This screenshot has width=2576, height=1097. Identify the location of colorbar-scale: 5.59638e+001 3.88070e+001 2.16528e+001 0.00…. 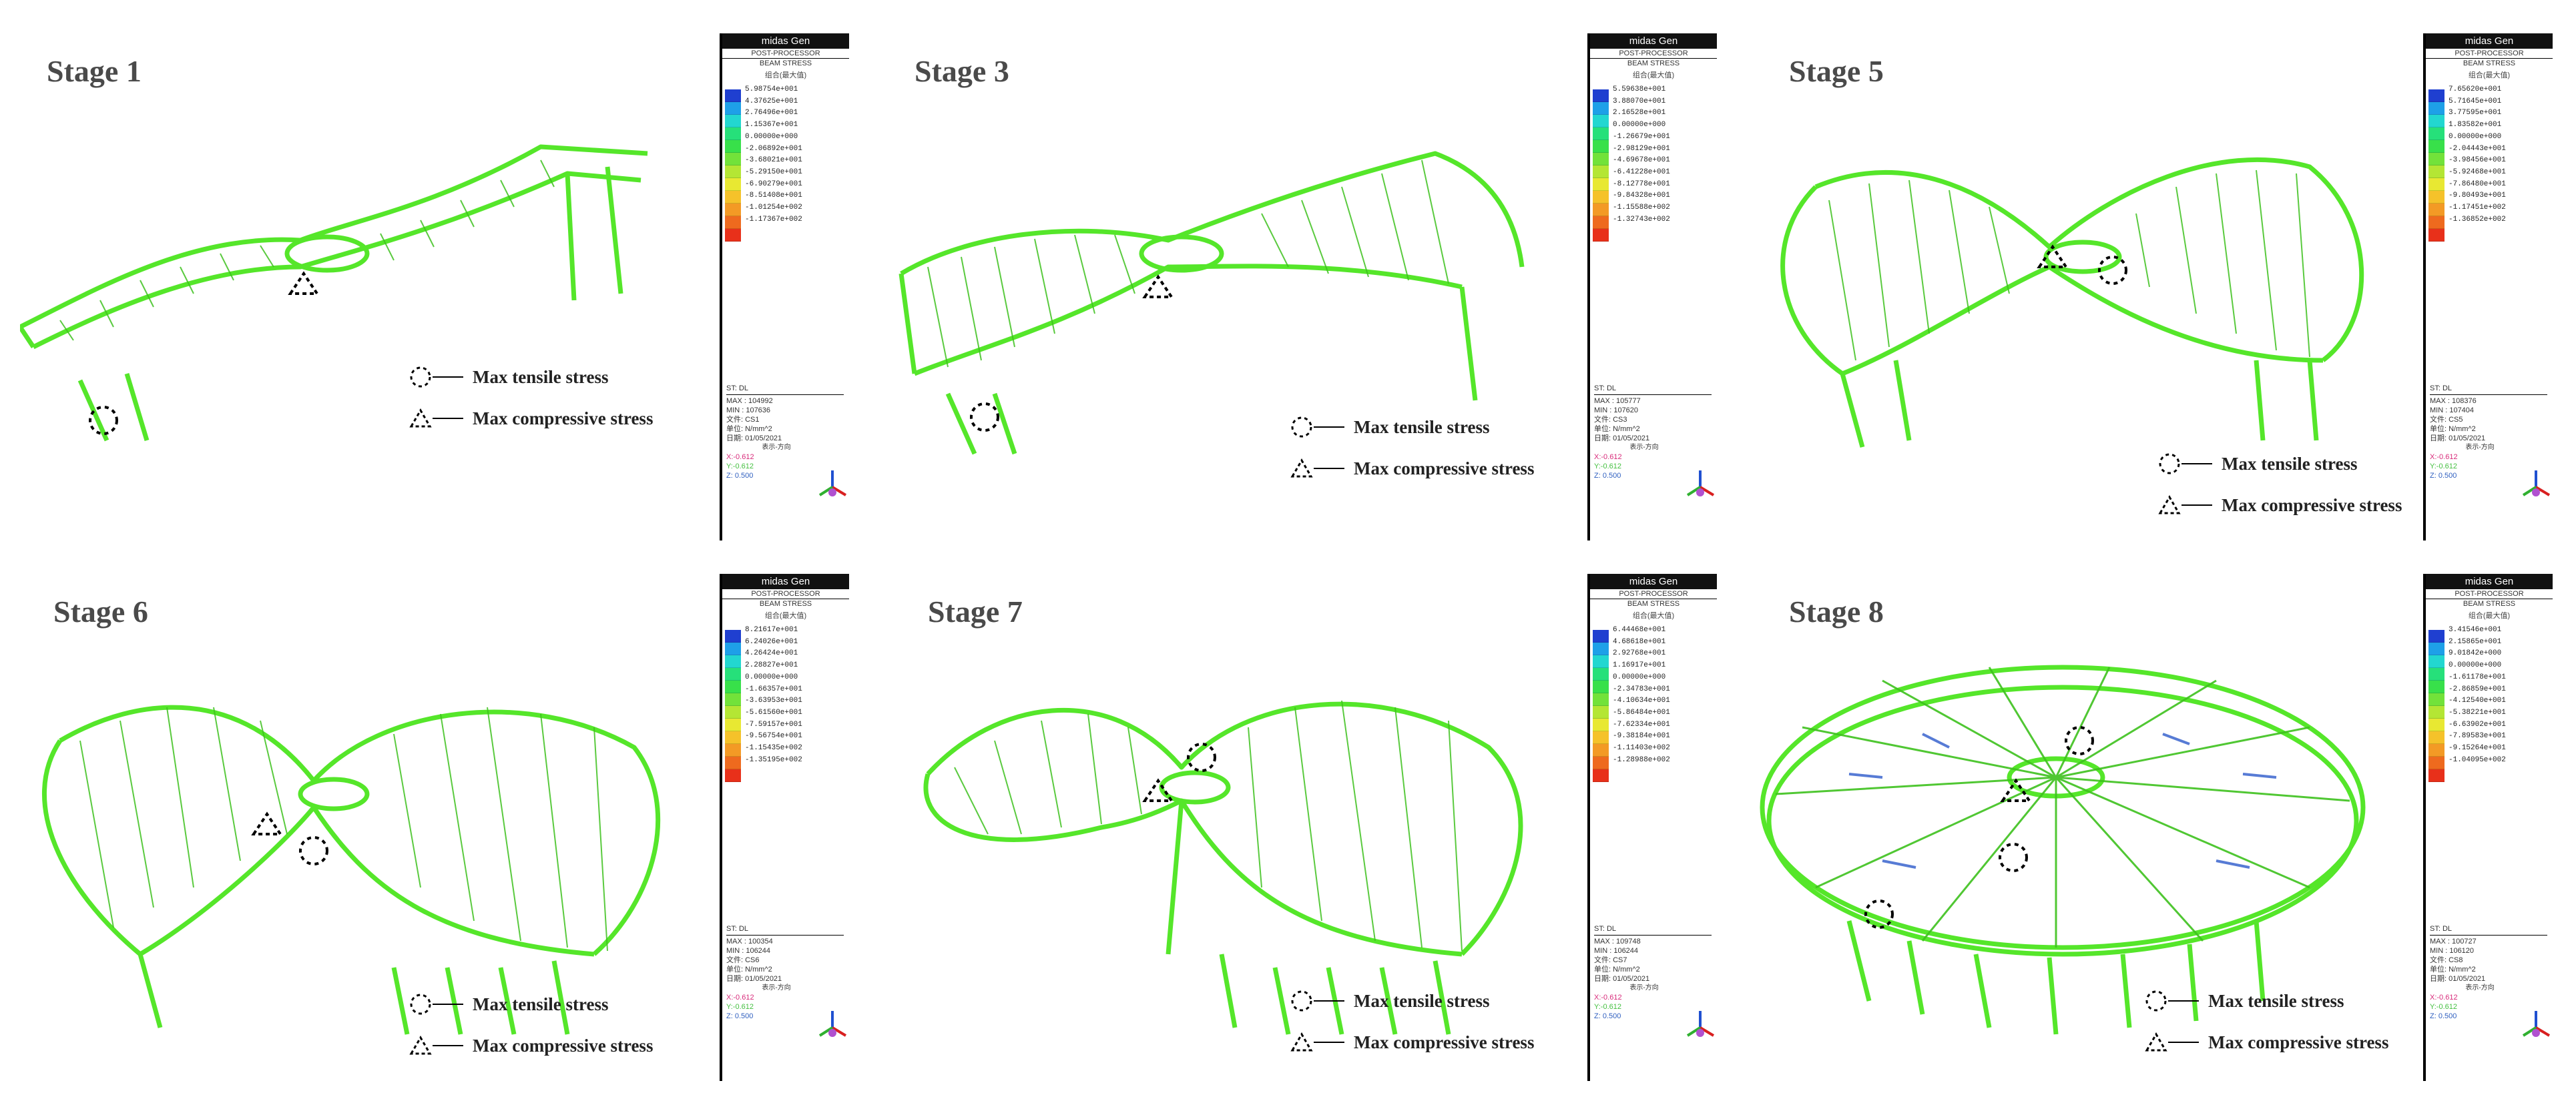
(1653, 166).